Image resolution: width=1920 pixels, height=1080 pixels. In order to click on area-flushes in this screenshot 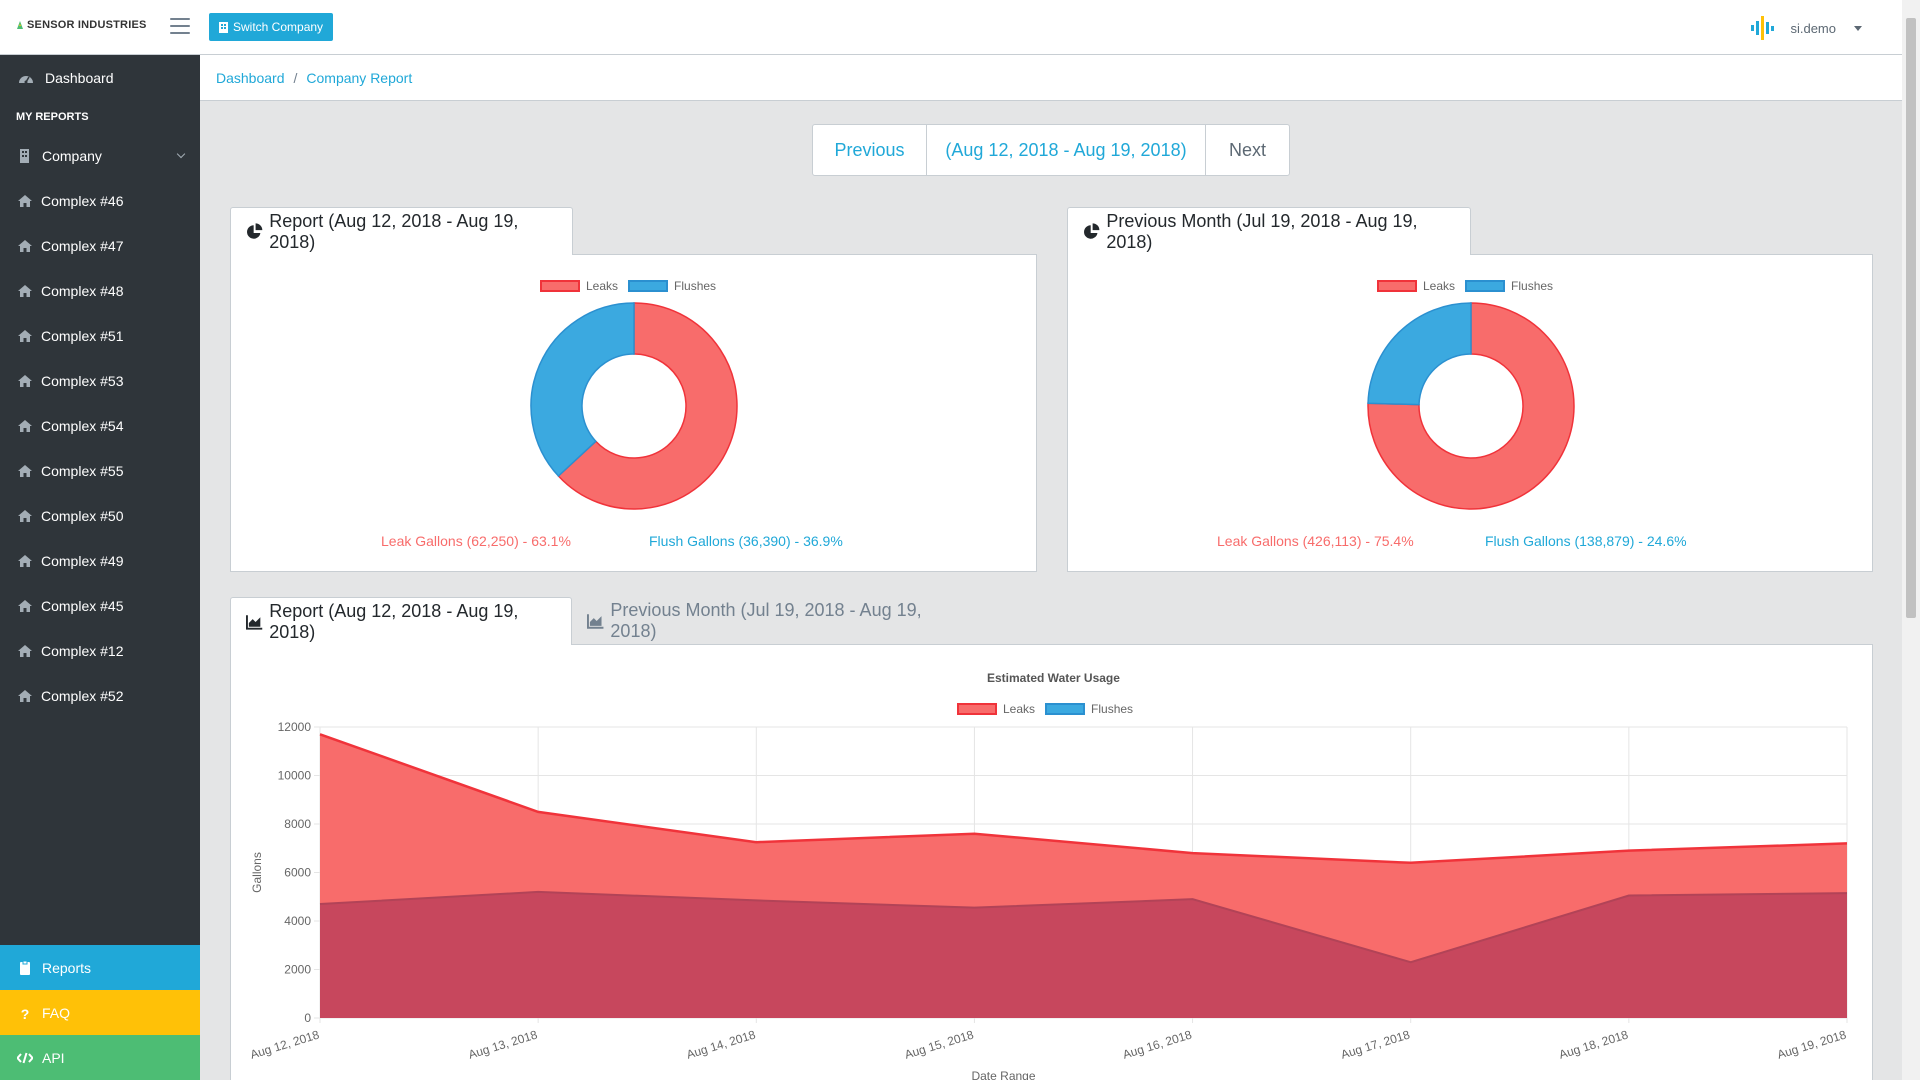, I will do `click(1083, 954)`.